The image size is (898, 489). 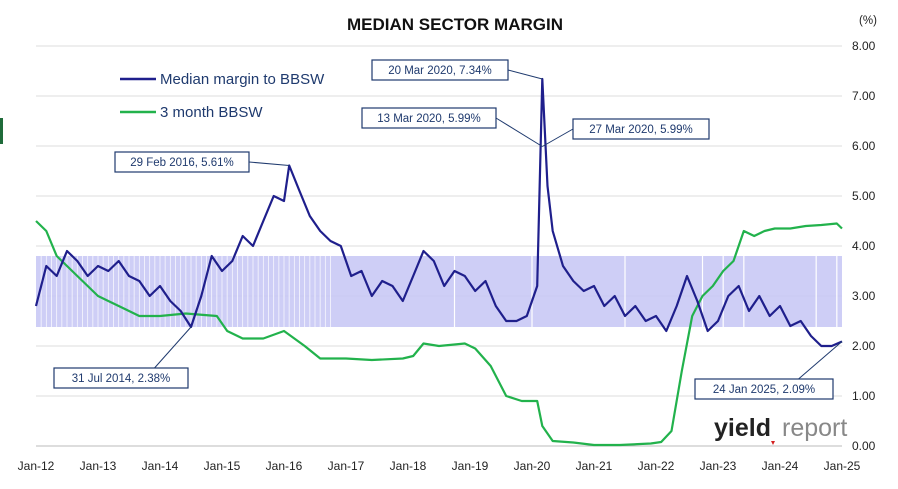 What do you see at coordinates (98, 466) in the screenshot?
I see `x-tick-label-1: Jan-13` at bounding box center [98, 466].